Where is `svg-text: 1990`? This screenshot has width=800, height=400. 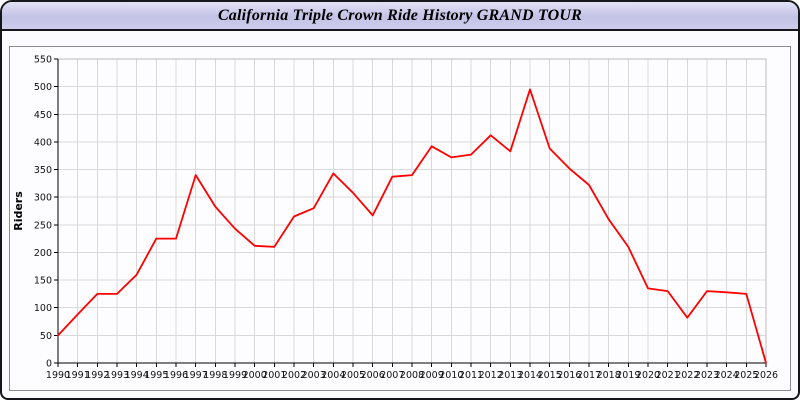
svg-text: 1990 is located at coordinates (58, 375).